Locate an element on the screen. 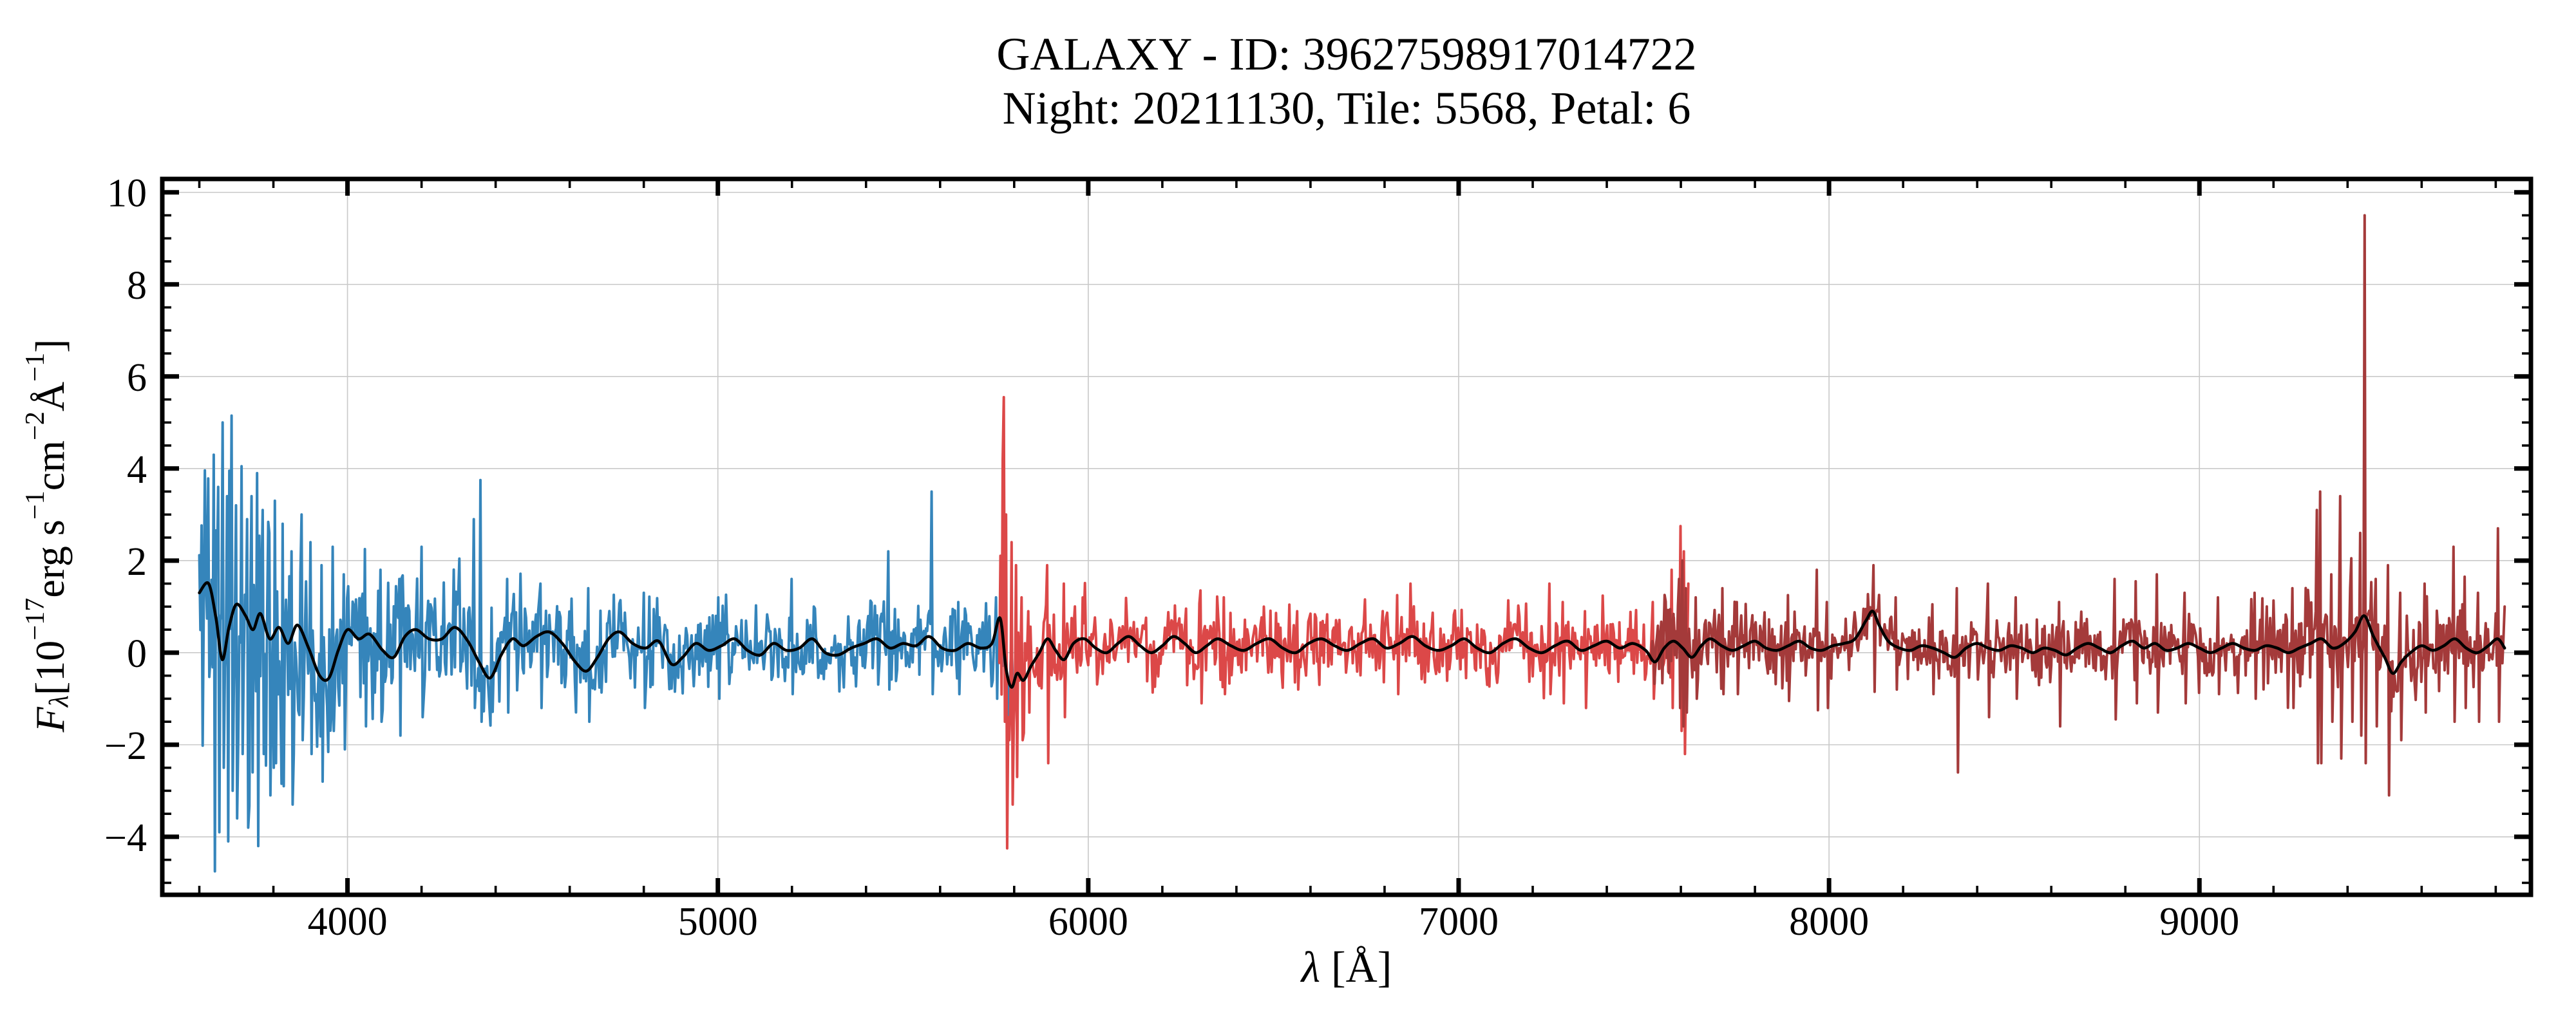  x-tick-label: 9000 is located at coordinates (2199, 922).